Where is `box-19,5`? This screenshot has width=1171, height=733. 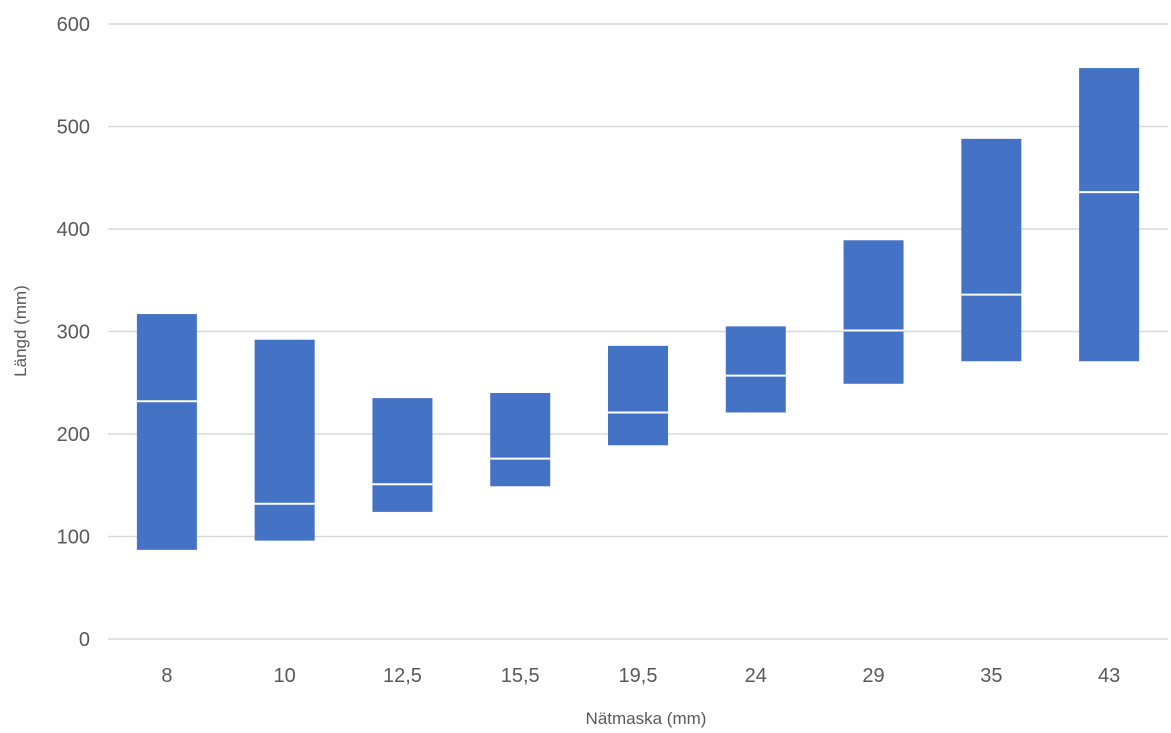 box-19,5 is located at coordinates (638, 395).